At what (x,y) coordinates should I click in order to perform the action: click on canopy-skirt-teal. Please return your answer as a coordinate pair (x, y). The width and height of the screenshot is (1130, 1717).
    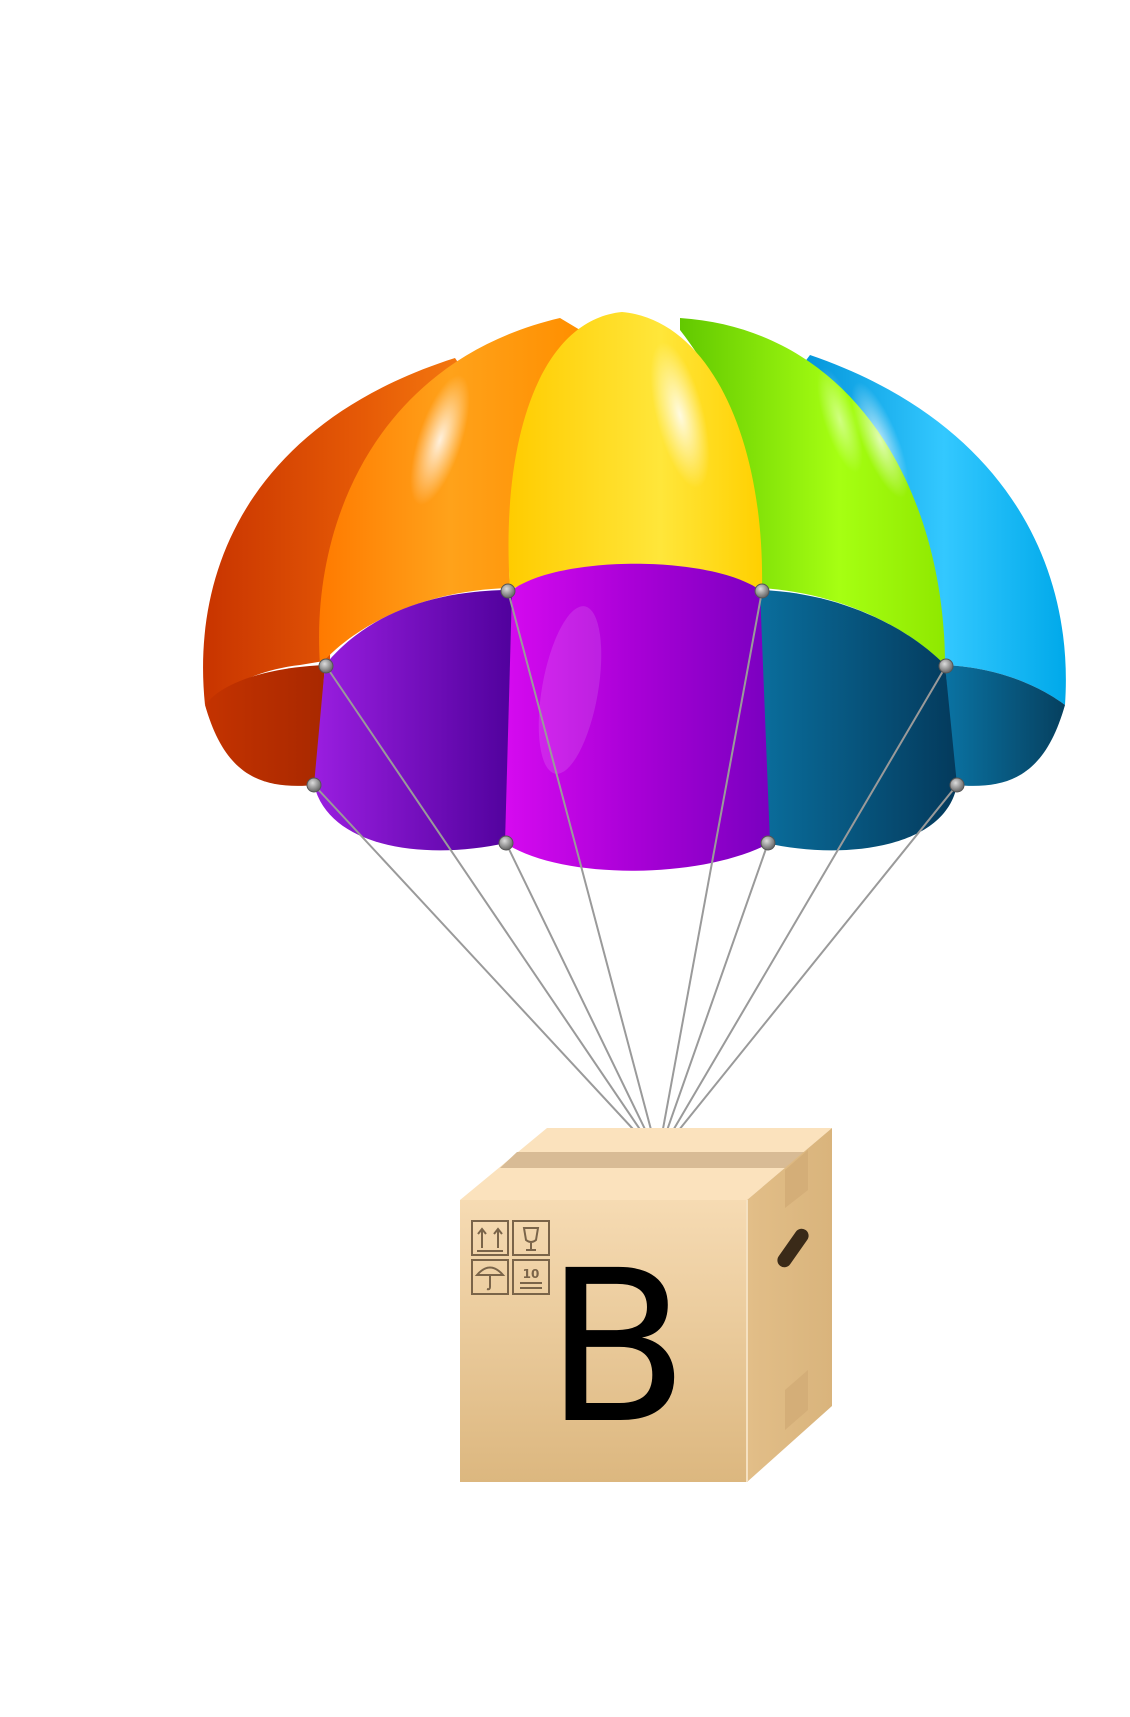
    Looking at the image, I should click on (856, 720).